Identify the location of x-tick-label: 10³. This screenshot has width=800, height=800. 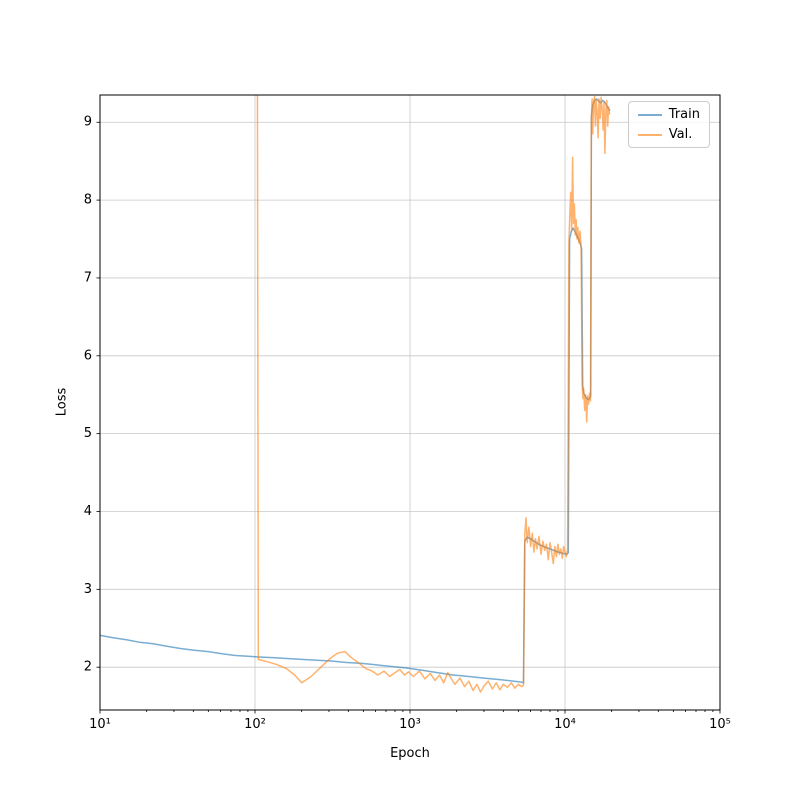
(410, 724).